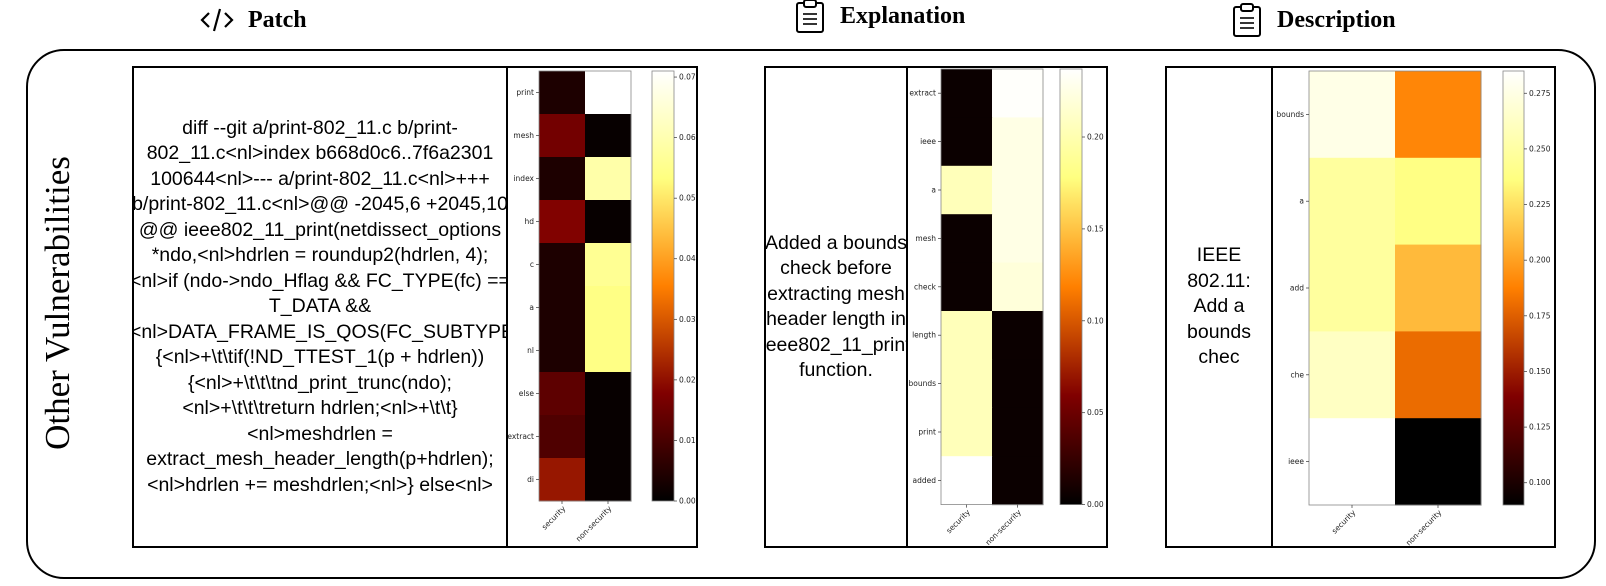 The image size is (1606, 586). What do you see at coordinates (1336, 19) in the screenshot?
I see `description-title: Description` at bounding box center [1336, 19].